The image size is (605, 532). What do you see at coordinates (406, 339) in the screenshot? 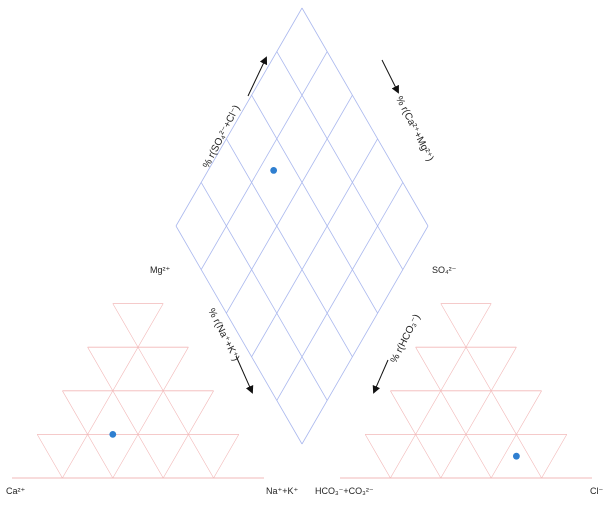
I see `axis-label-hco3: % r(HCO₃⁻)` at bounding box center [406, 339].